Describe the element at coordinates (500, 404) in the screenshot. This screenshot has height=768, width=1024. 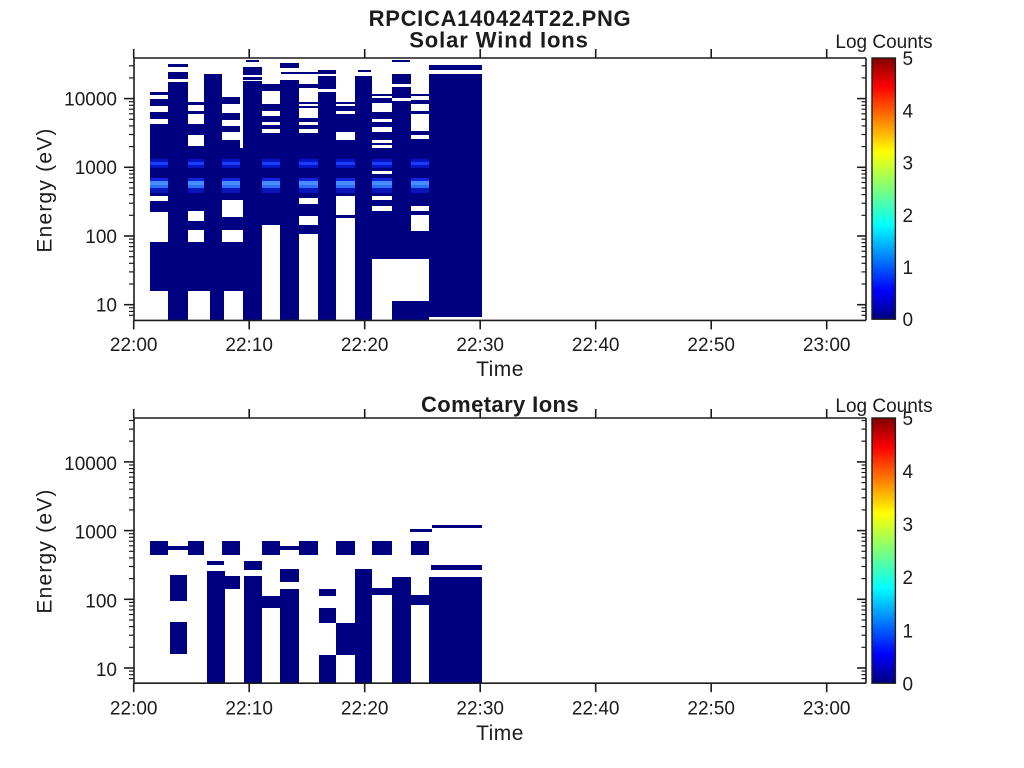
I see `svg-text: Cometary Ions` at that location.